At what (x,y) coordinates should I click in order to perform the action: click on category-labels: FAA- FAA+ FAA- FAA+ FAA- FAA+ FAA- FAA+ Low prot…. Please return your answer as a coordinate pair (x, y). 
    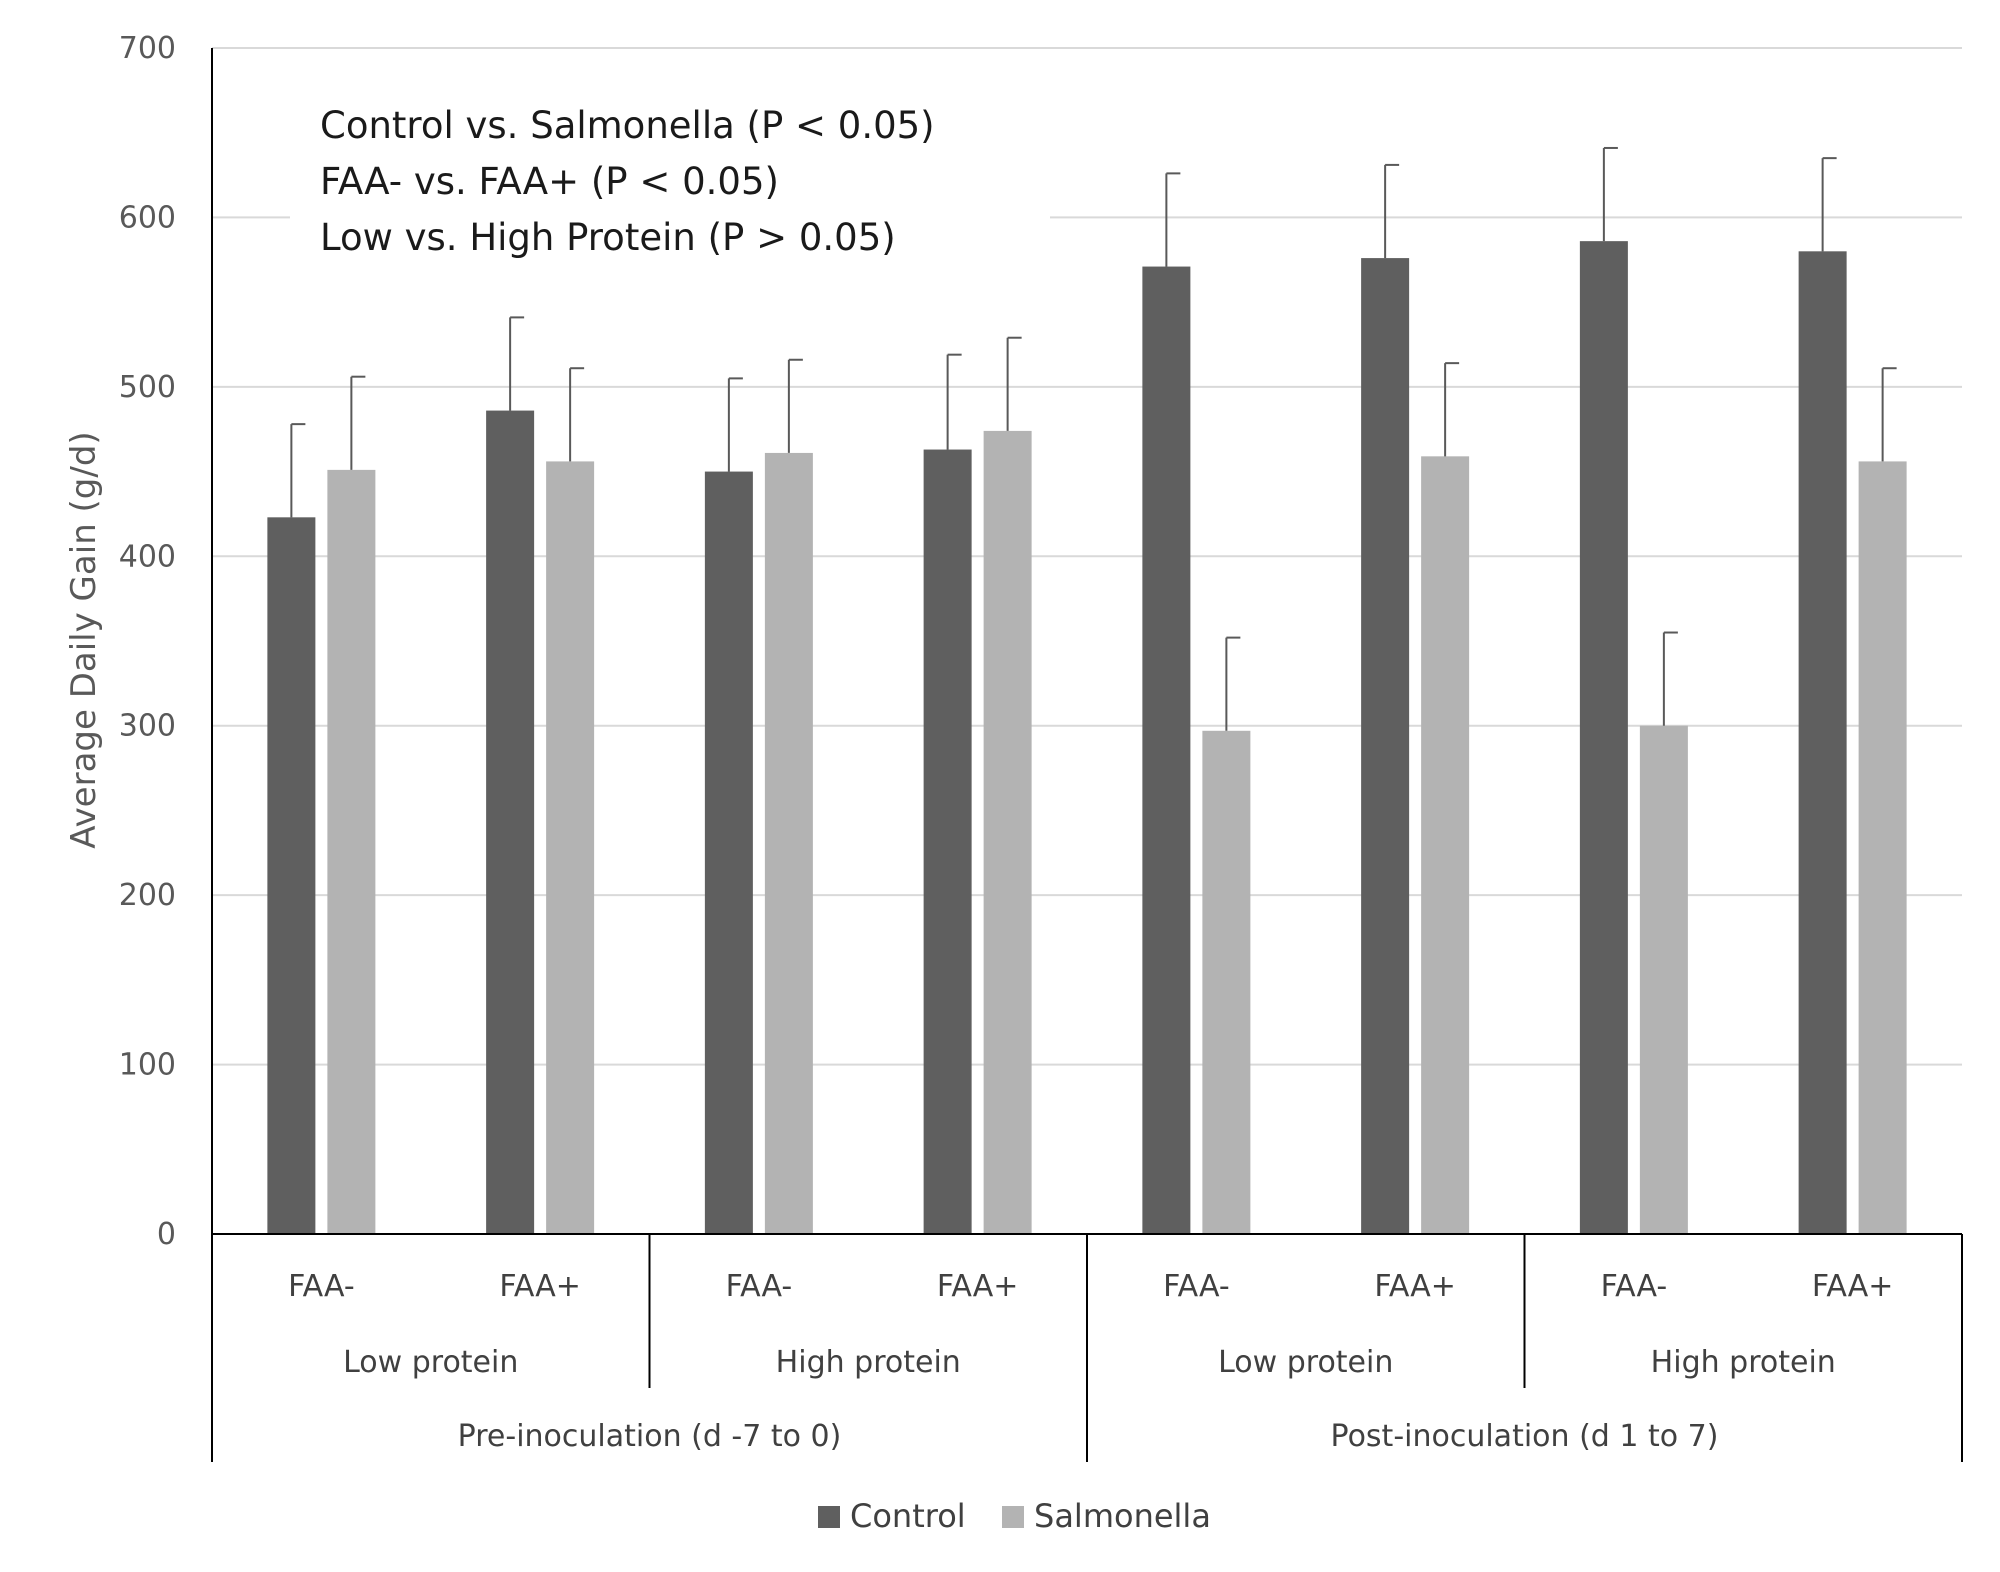
    Looking at the image, I should click on (1090, 1361).